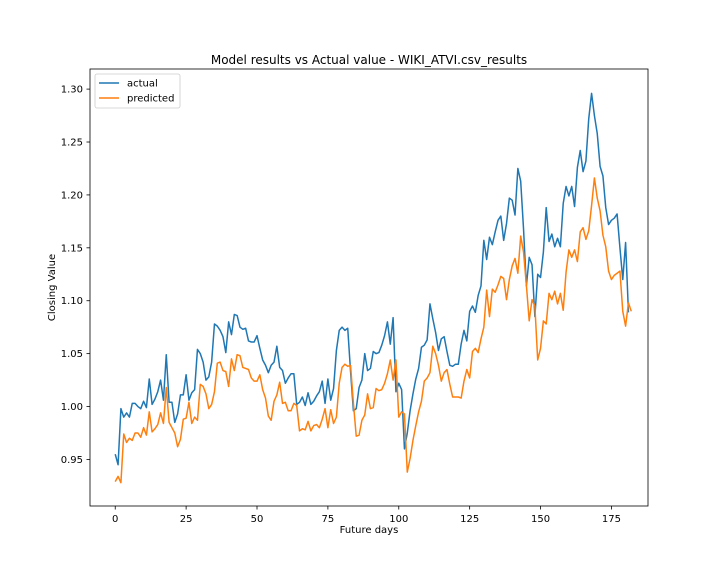  Describe the element at coordinates (52, 287) in the screenshot. I see `y-axis-label: Closing Value` at that location.